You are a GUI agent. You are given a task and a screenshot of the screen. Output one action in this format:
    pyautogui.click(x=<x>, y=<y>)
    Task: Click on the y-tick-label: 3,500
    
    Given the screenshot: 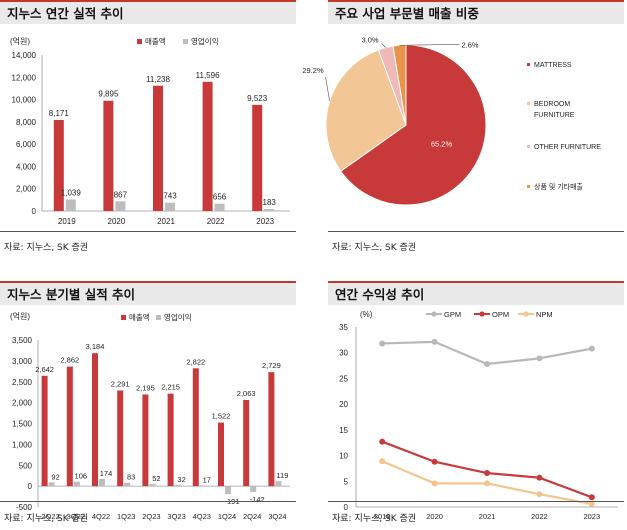 What is the action you would take?
    pyautogui.click(x=22, y=340)
    